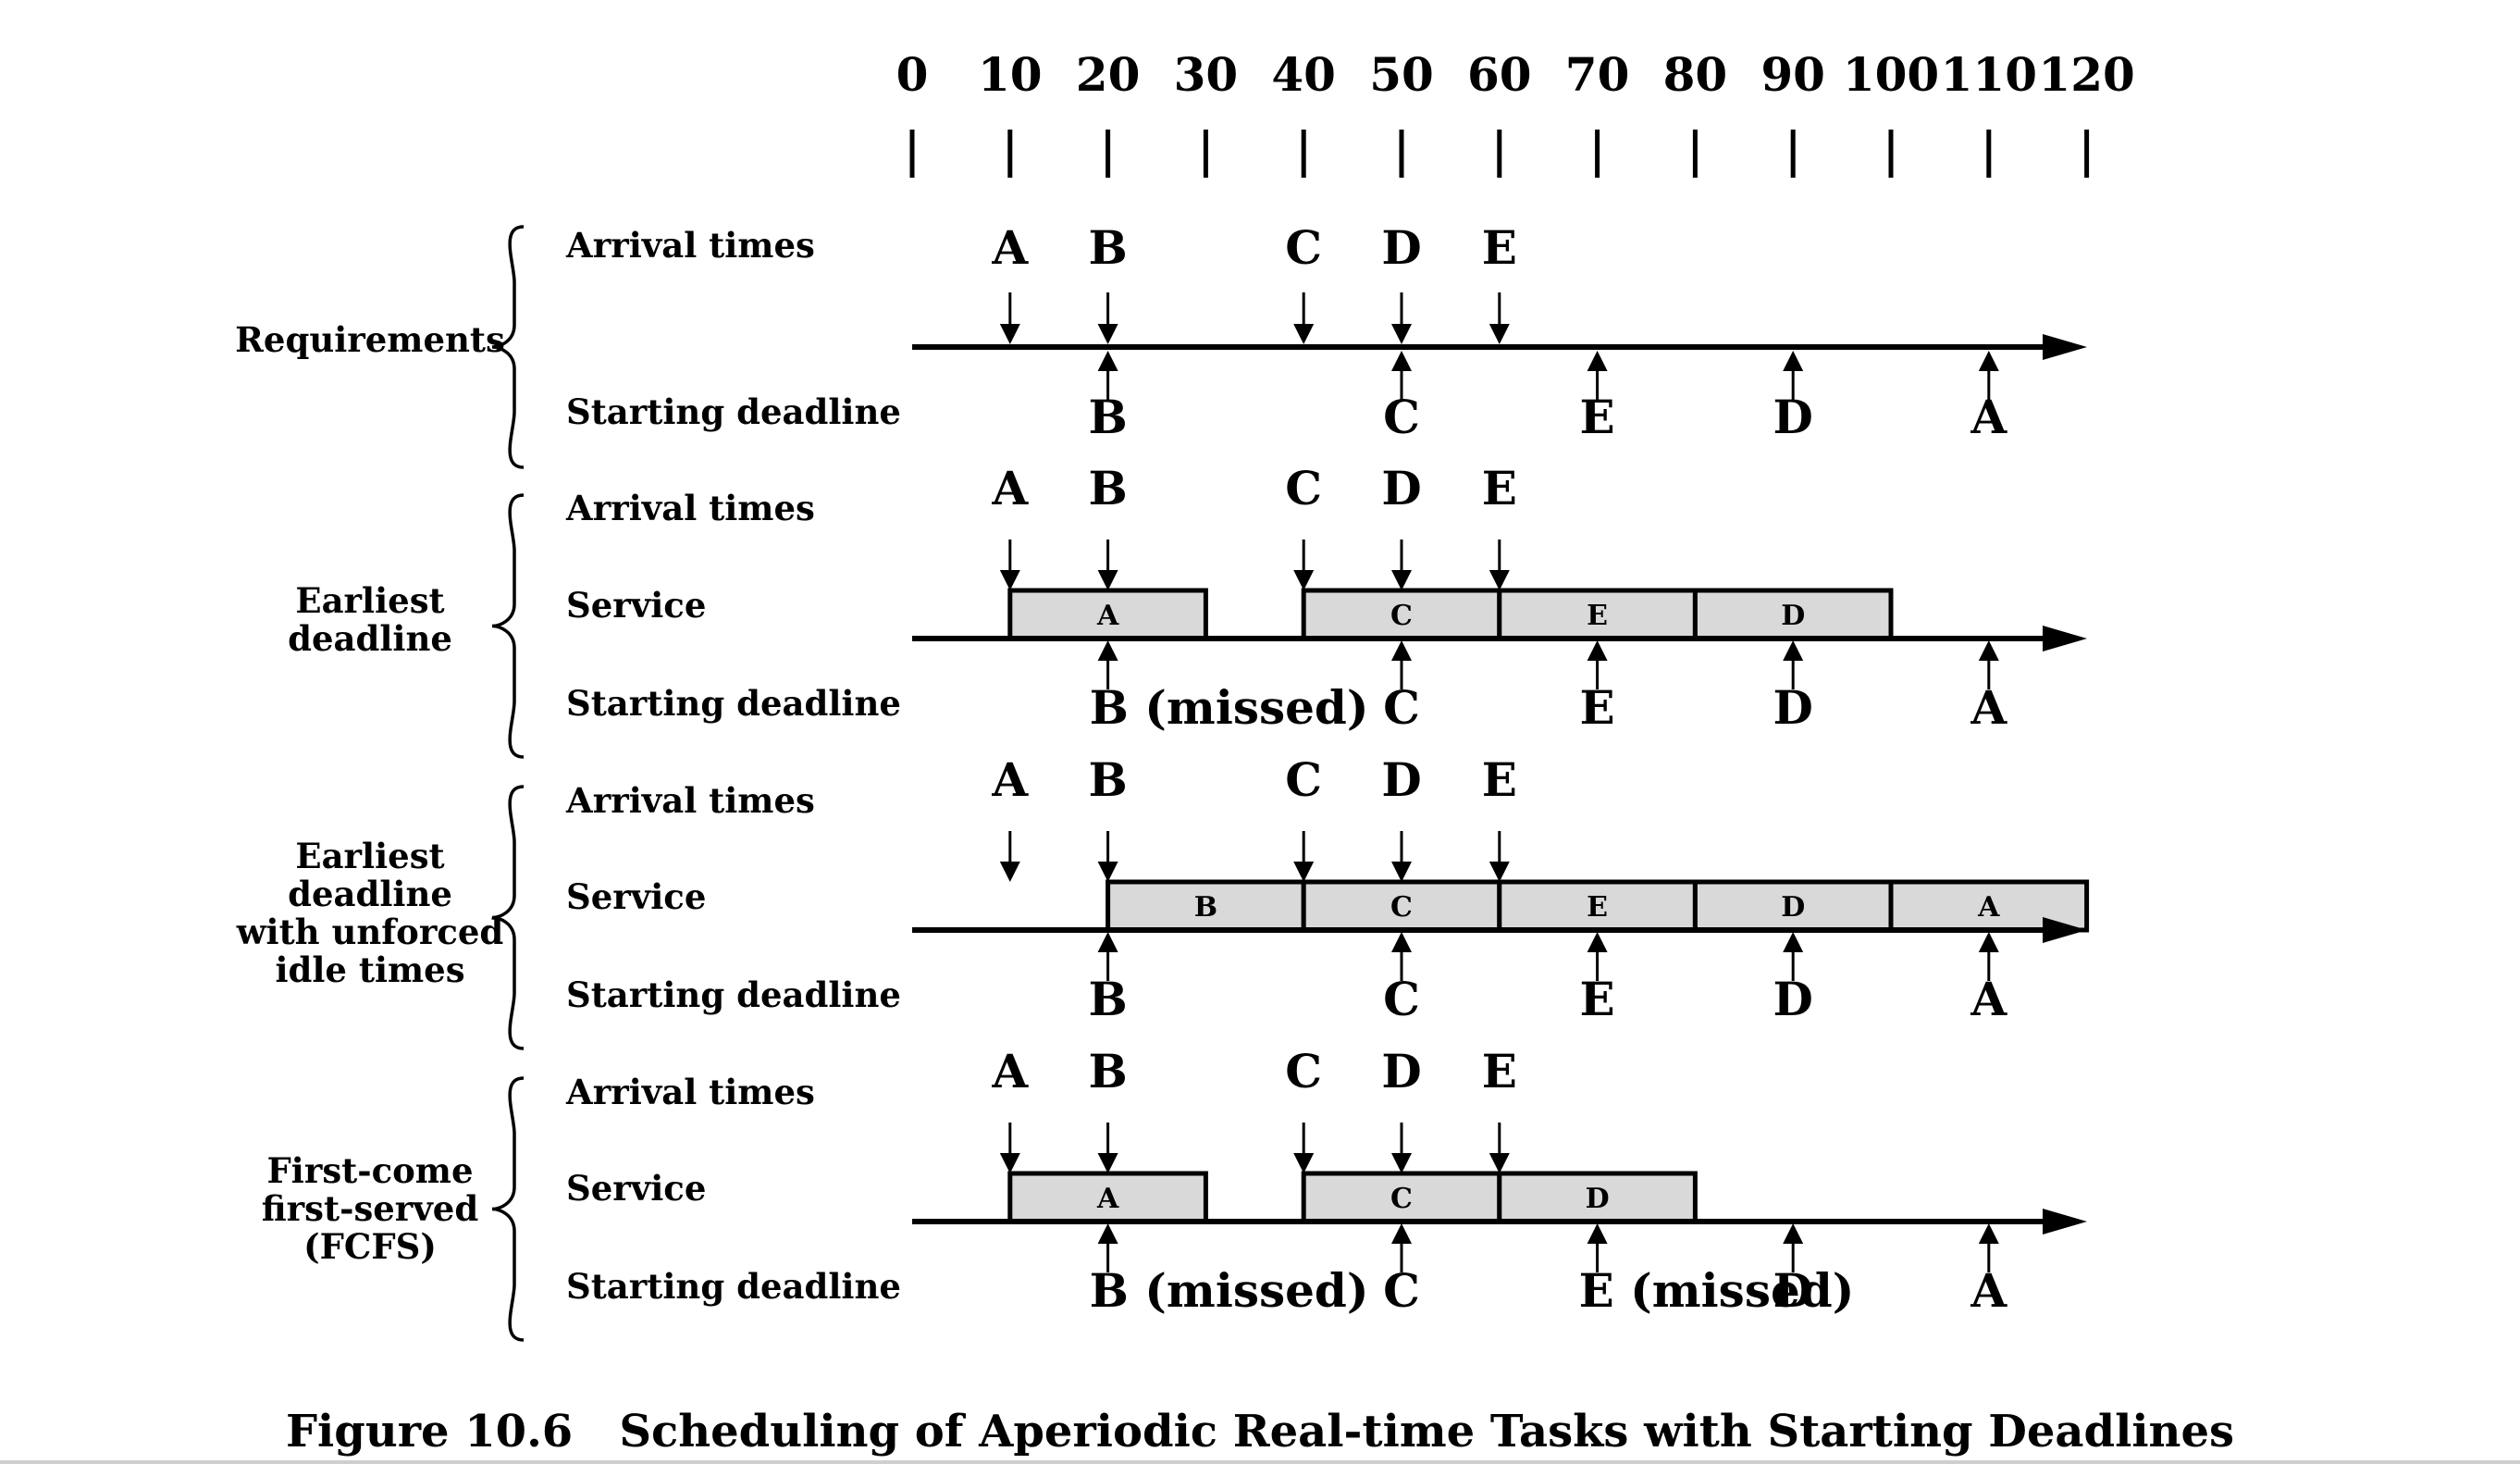 The image size is (2520, 1464). Describe the element at coordinates (1989, 74) in the screenshot. I see `tick-label-110: 110` at that location.